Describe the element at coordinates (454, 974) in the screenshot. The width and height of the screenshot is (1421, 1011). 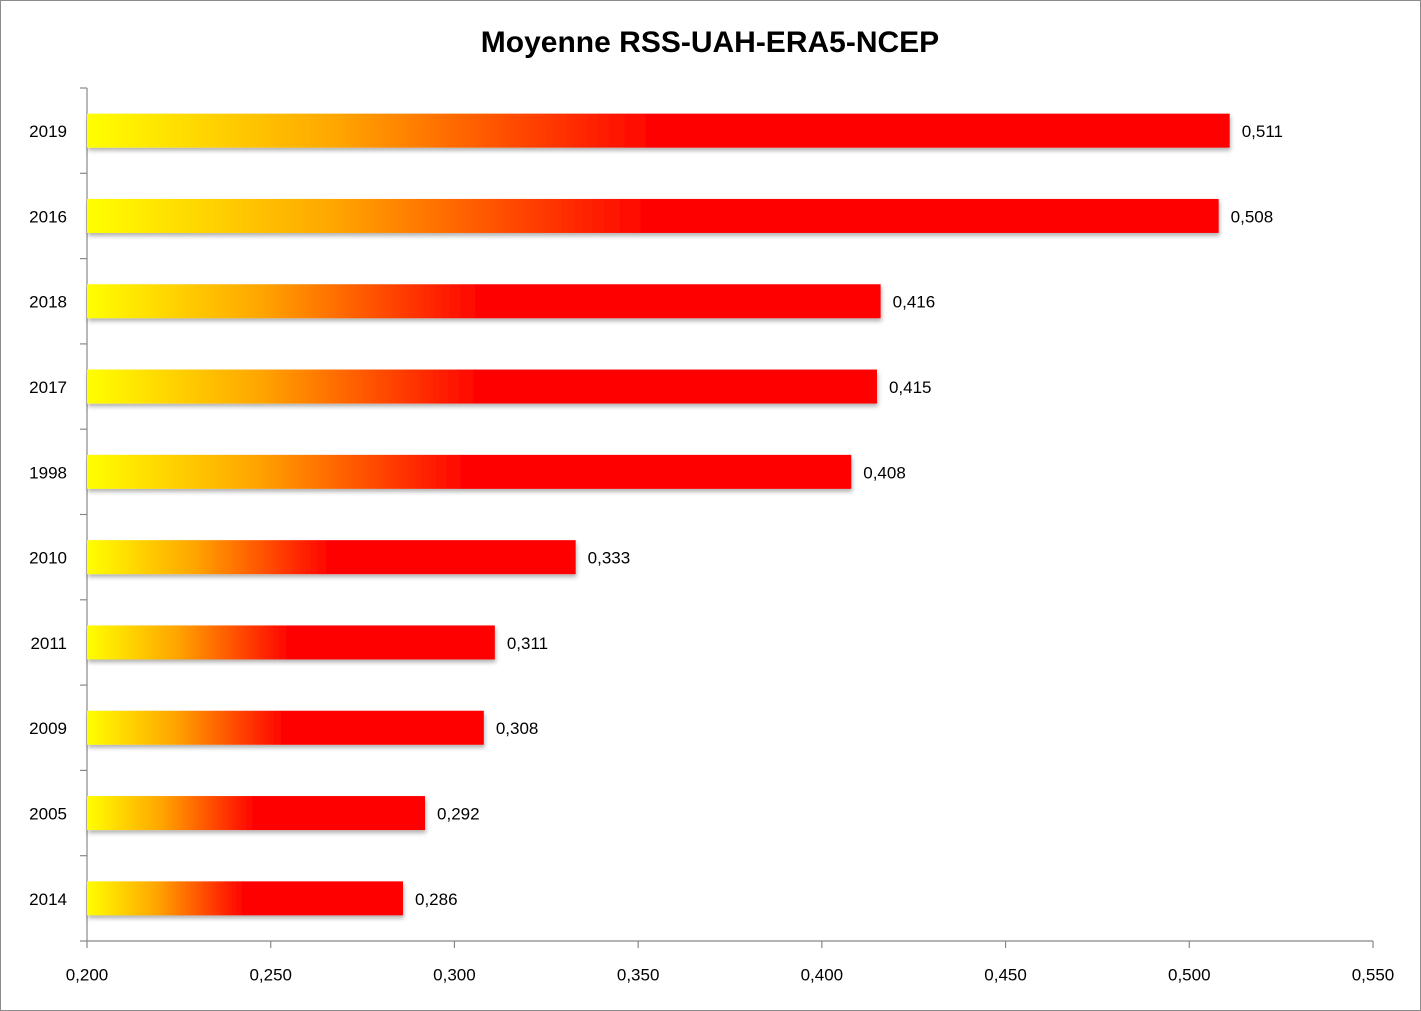
I see `x-tick-label: 0,300` at that location.